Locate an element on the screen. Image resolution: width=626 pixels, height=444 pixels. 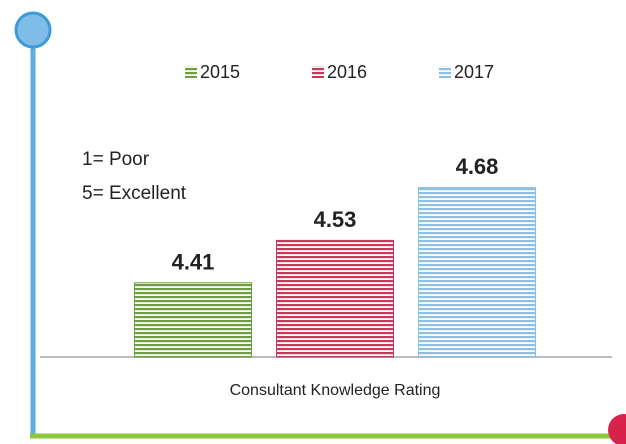
value-label: 4.53 is located at coordinates (335, 219).